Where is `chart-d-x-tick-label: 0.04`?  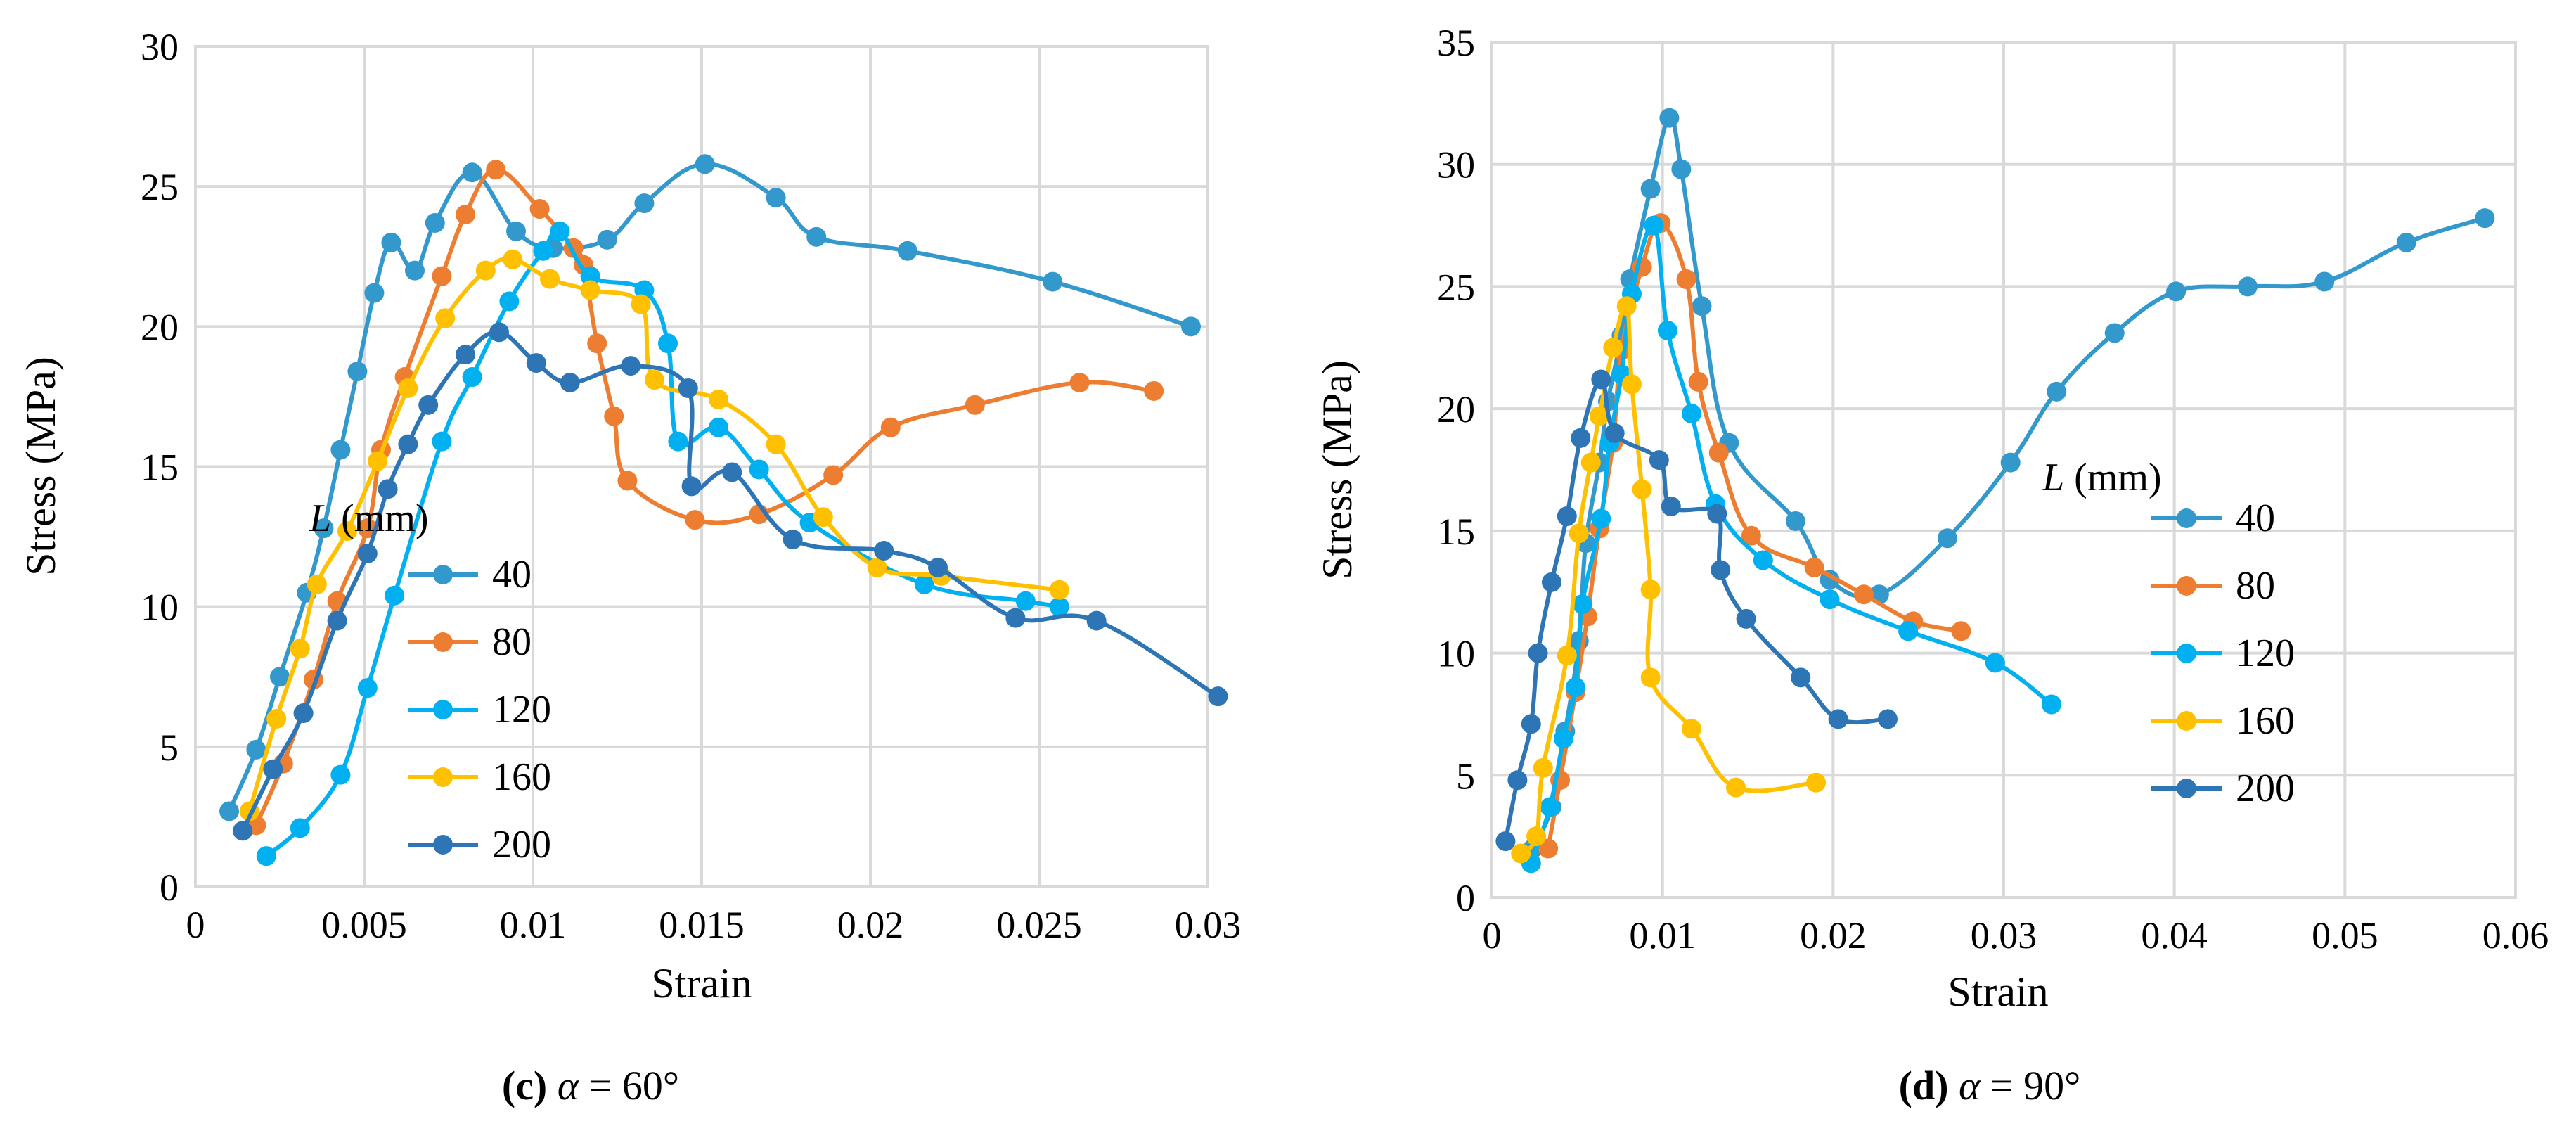 chart-d-x-tick-label: 0.04 is located at coordinates (2174, 935).